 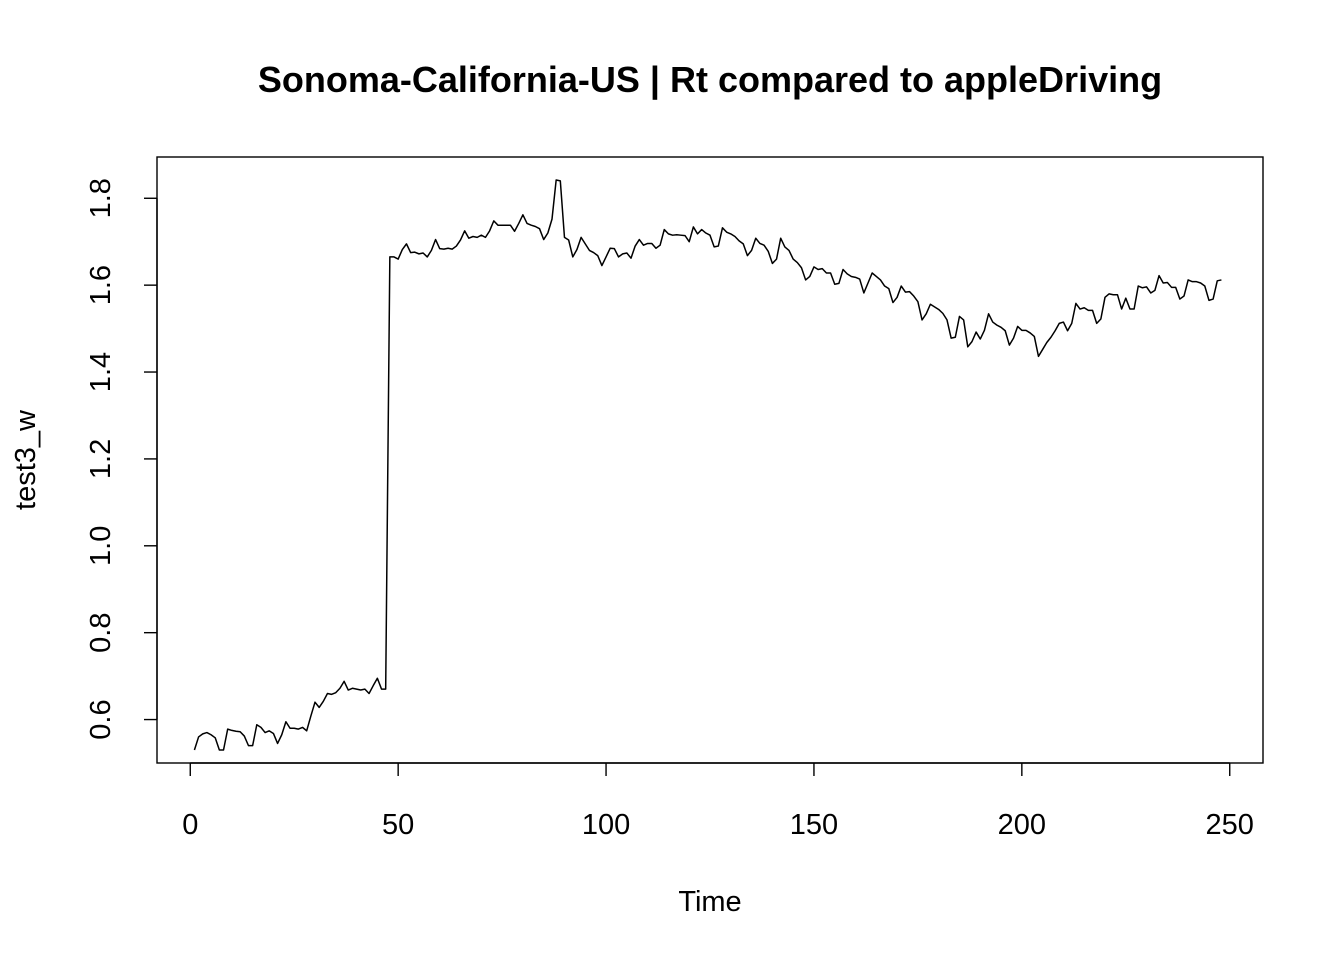 What do you see at coordinates (606, 825) in the screenshot?
I see `x-tick-label: 100` at bounding box center [606, 825].